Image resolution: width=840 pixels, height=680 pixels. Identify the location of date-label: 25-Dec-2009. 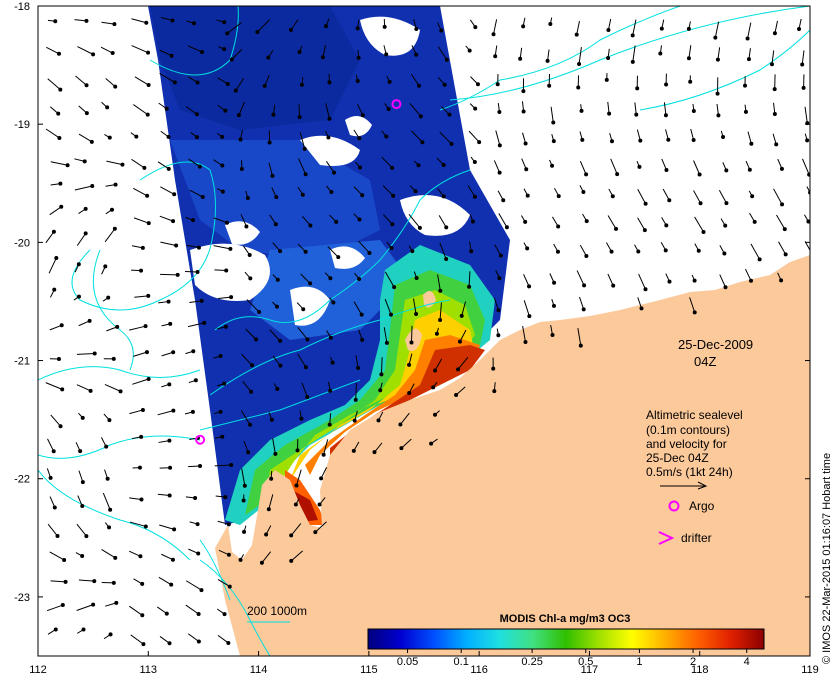
(715, 344).